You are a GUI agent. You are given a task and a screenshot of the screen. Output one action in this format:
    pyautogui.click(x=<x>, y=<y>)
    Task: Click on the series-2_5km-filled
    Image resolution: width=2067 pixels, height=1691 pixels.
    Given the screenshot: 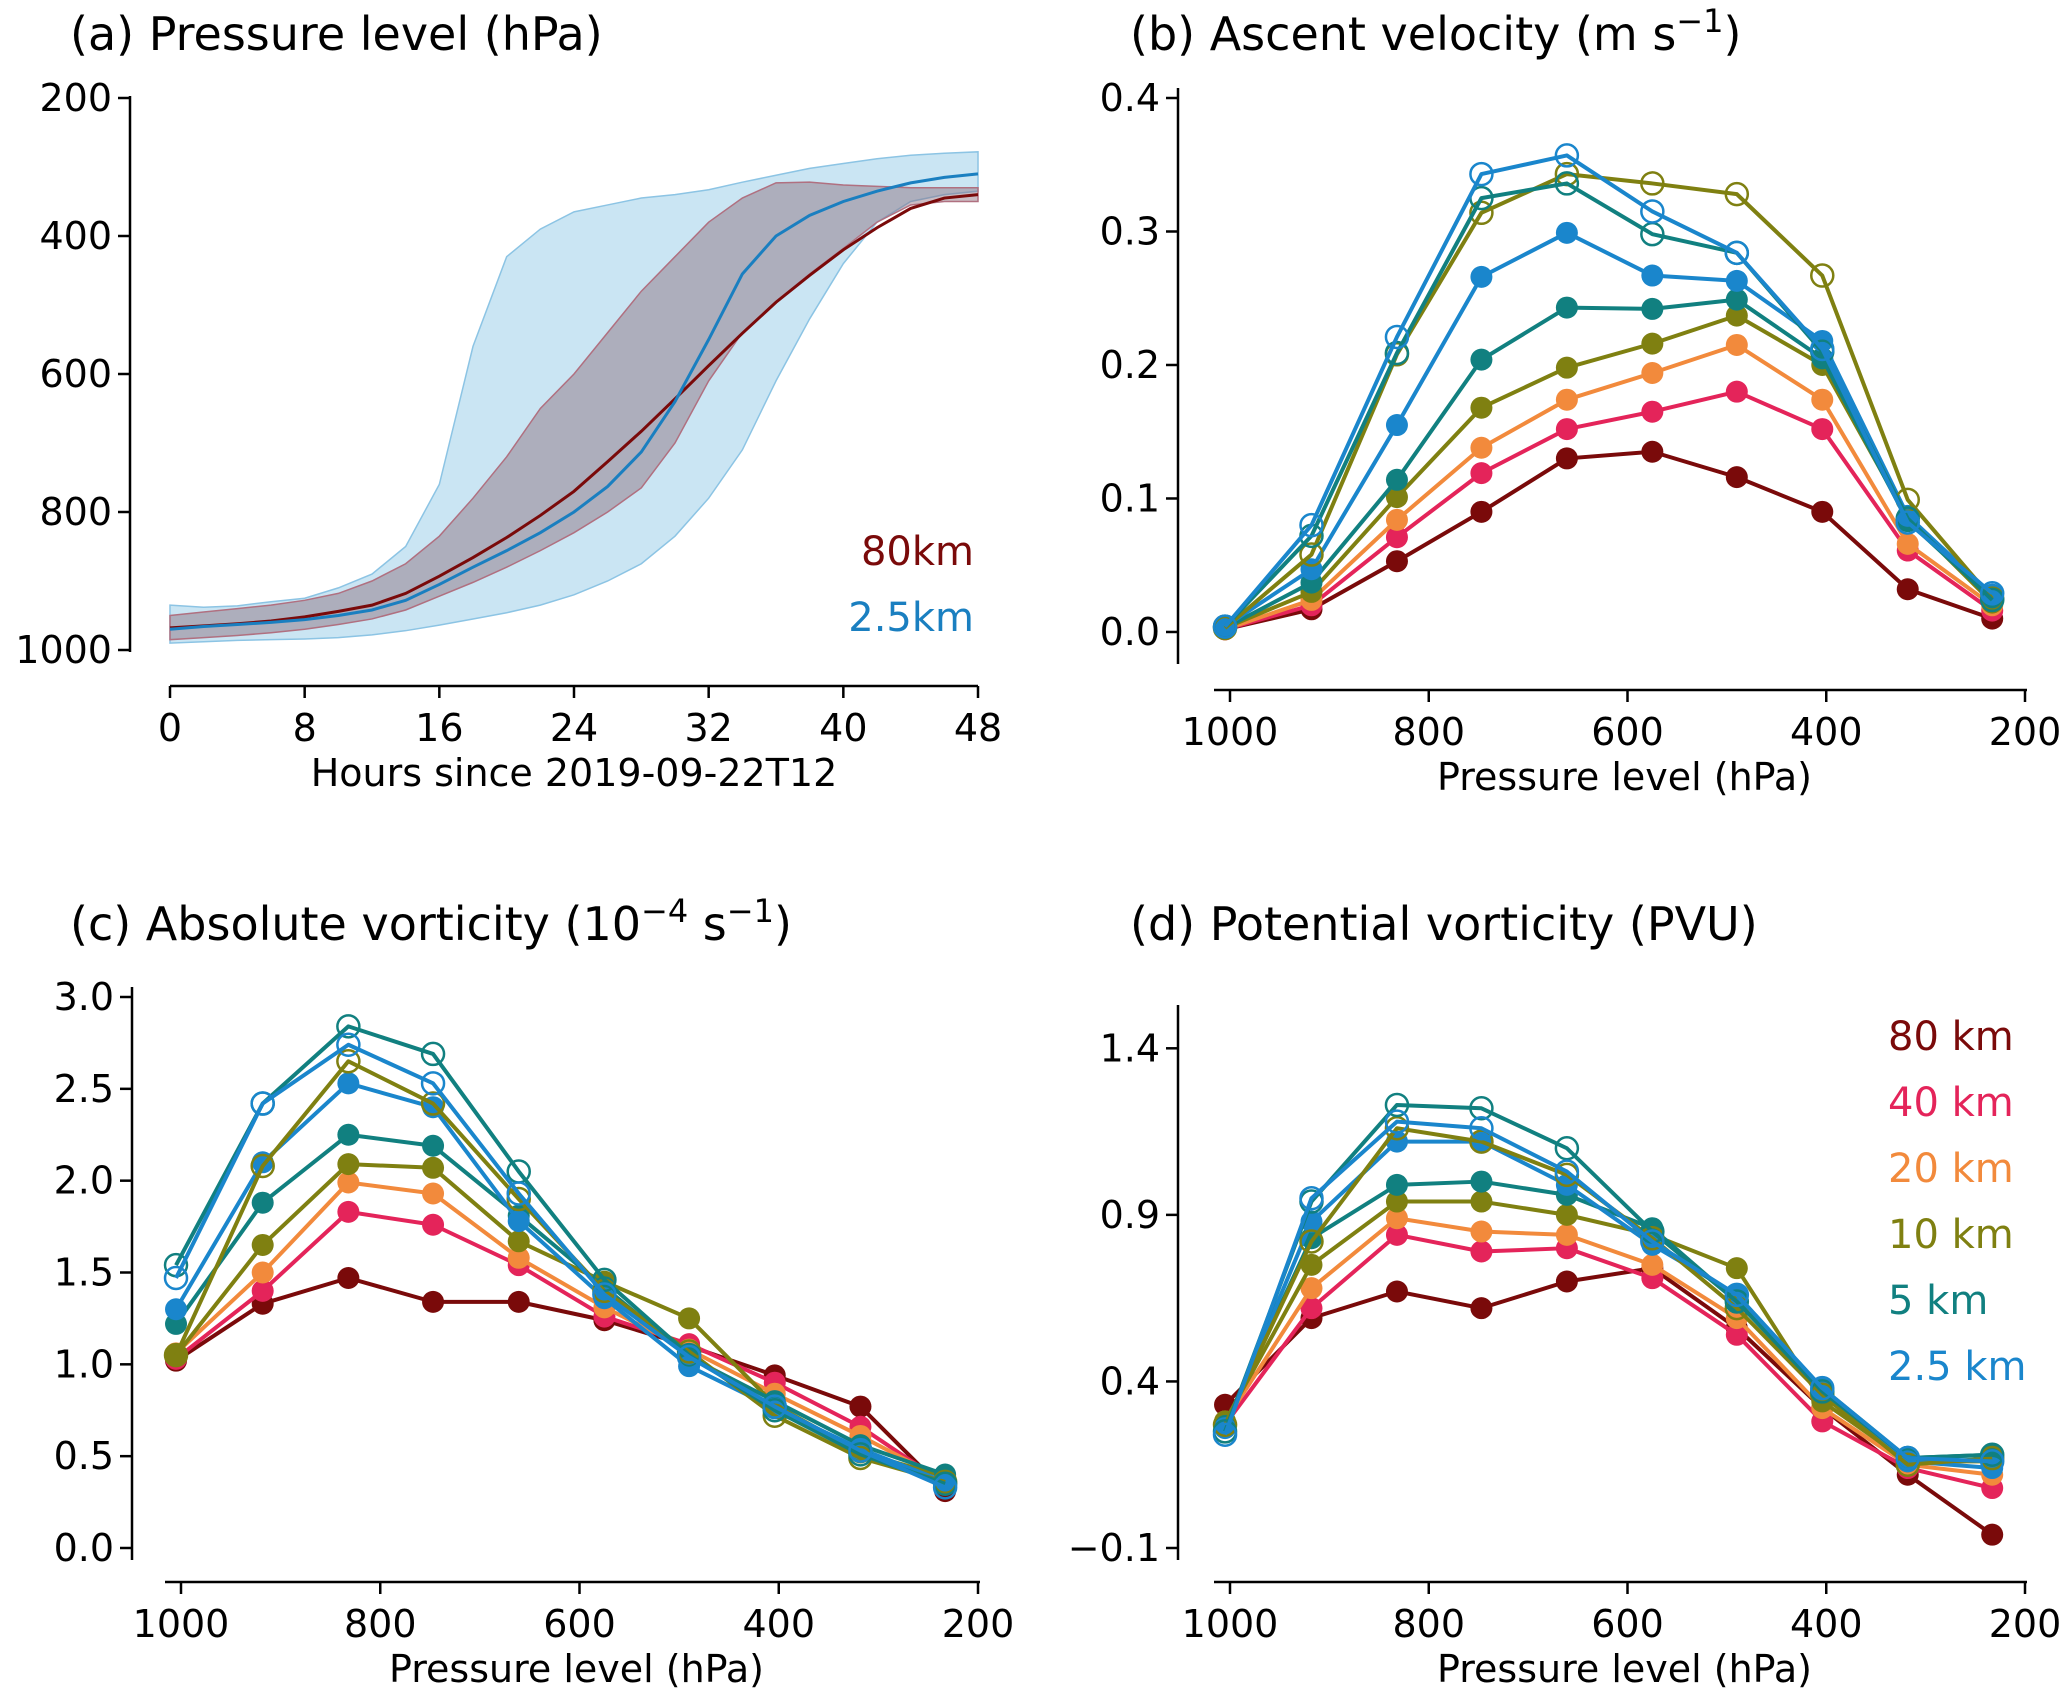 What is the action you would take?
    pyautogui.click(x=1609, y=429)
    